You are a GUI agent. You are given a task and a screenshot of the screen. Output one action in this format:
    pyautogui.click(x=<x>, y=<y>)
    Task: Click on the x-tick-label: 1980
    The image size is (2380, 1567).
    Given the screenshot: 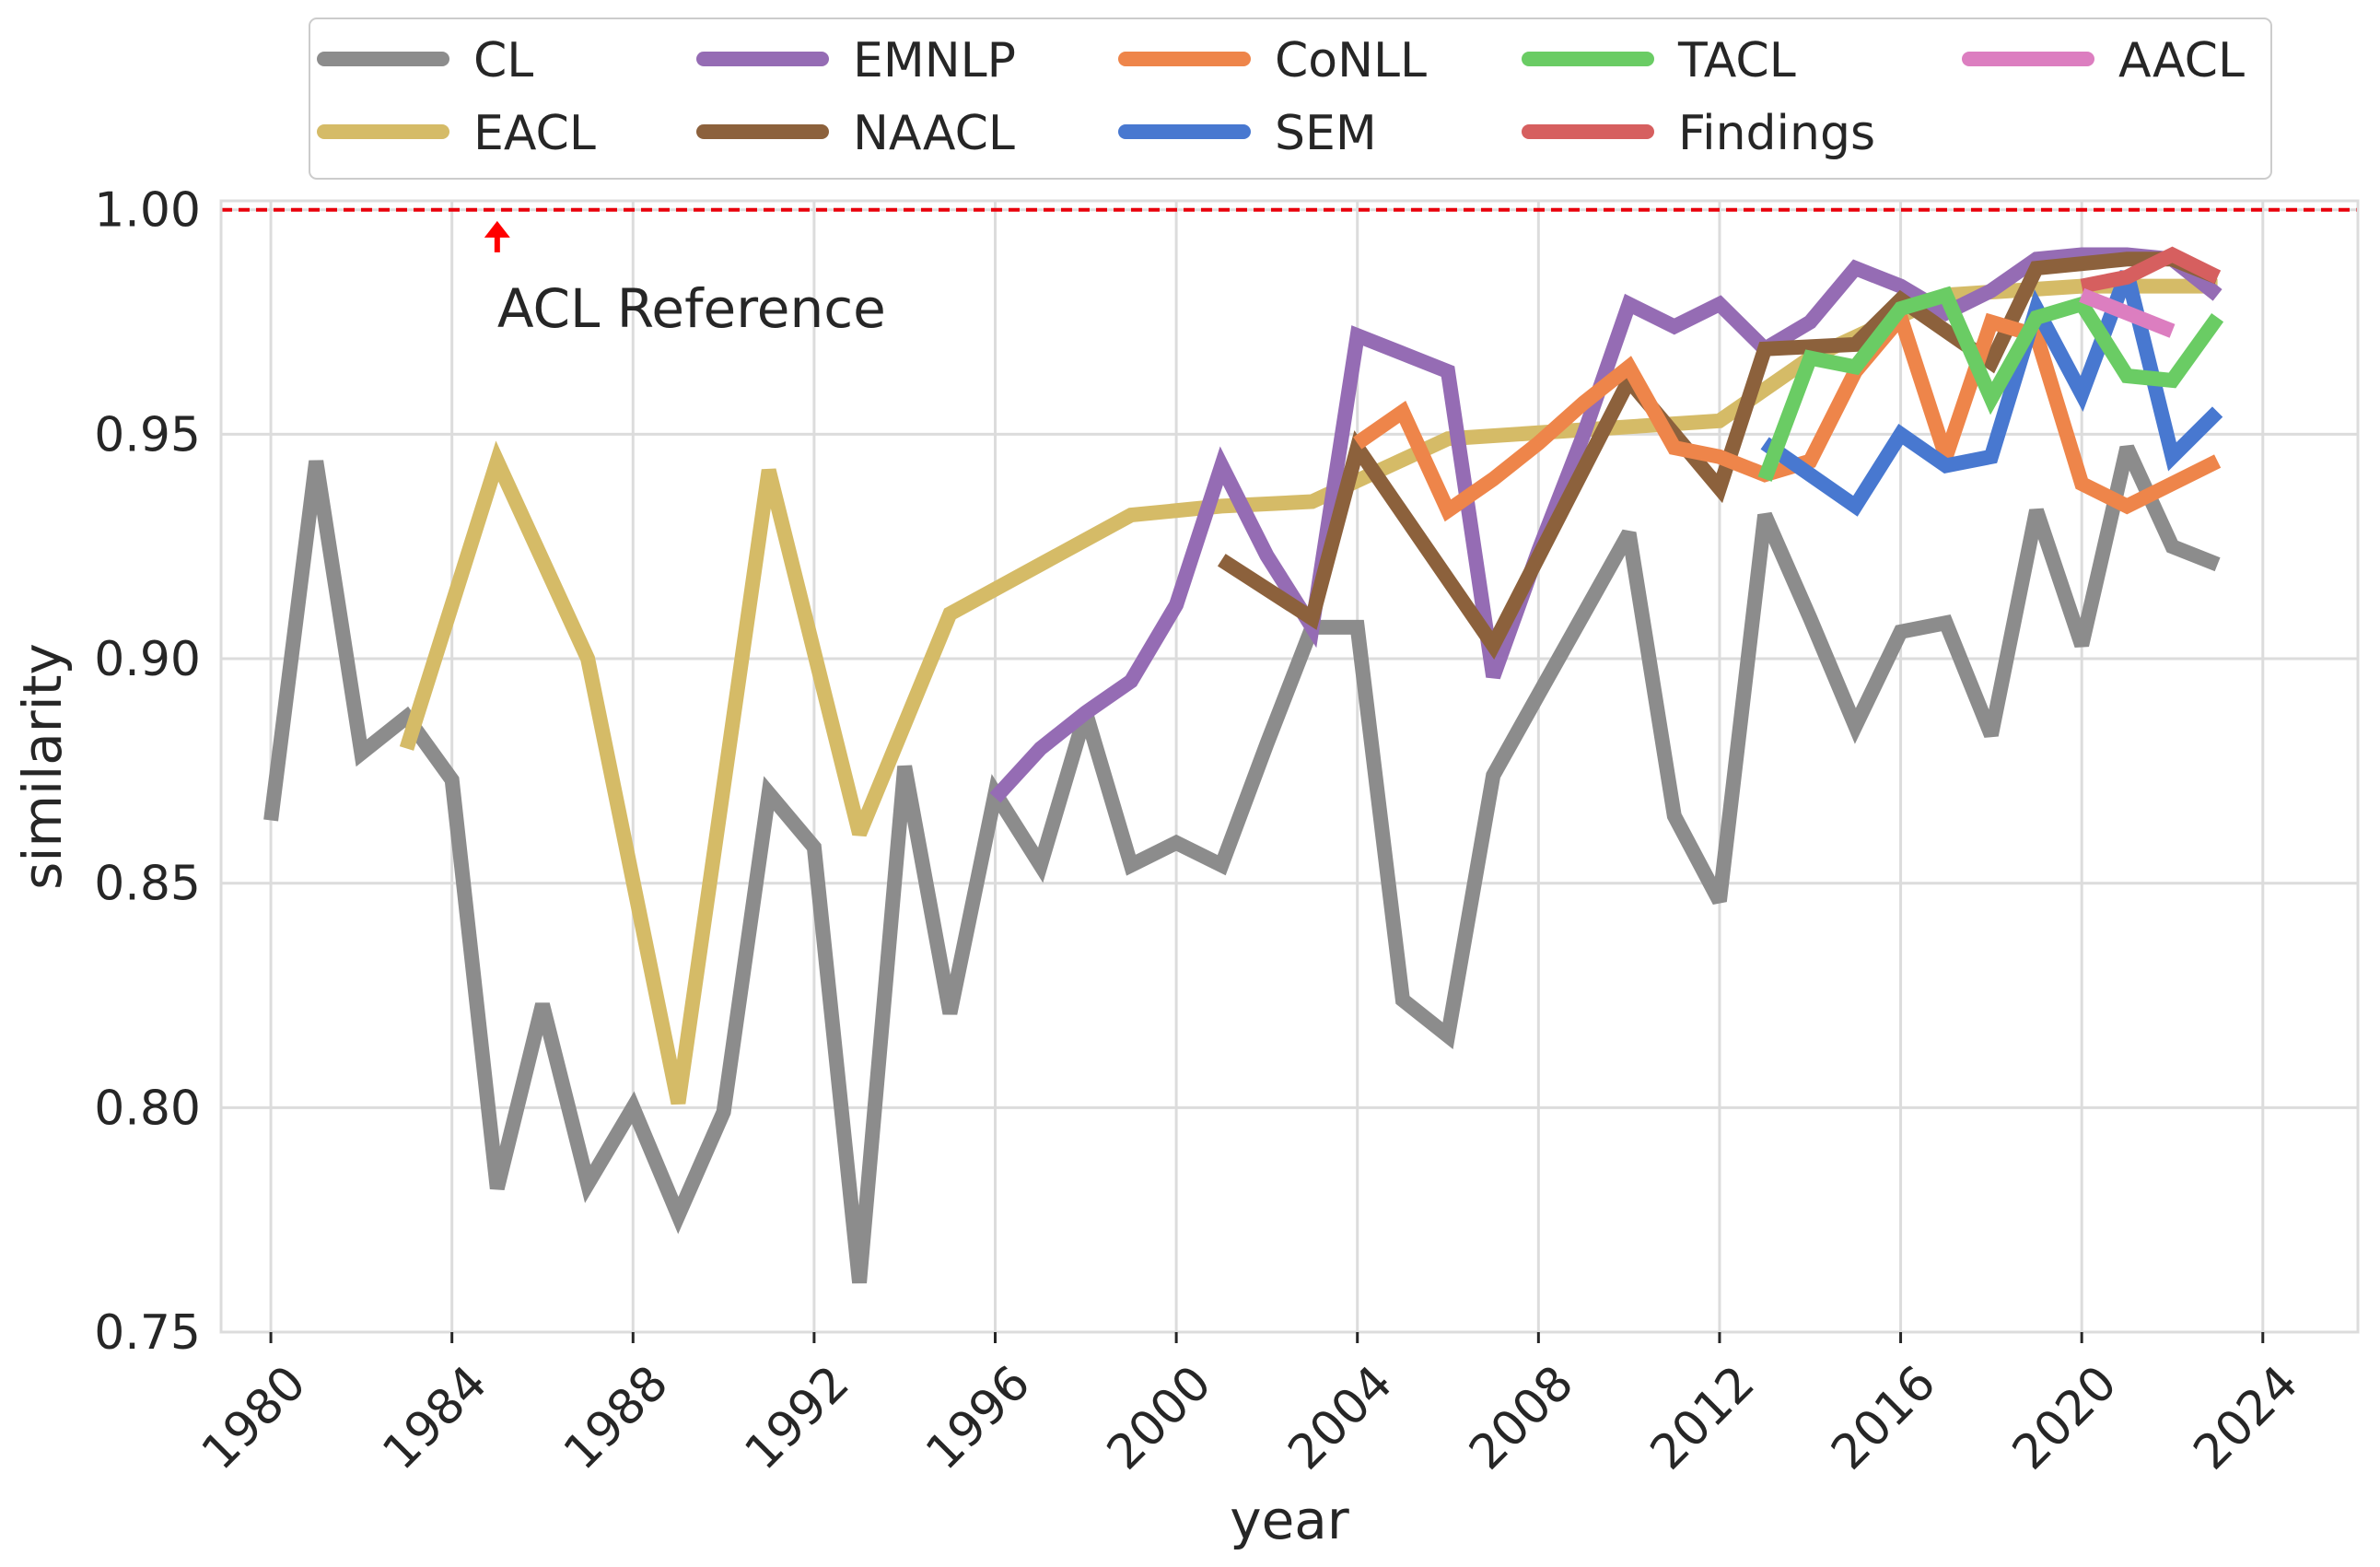 What is the action you would take?
    pyautogui.click(x=254, y=1417)
    